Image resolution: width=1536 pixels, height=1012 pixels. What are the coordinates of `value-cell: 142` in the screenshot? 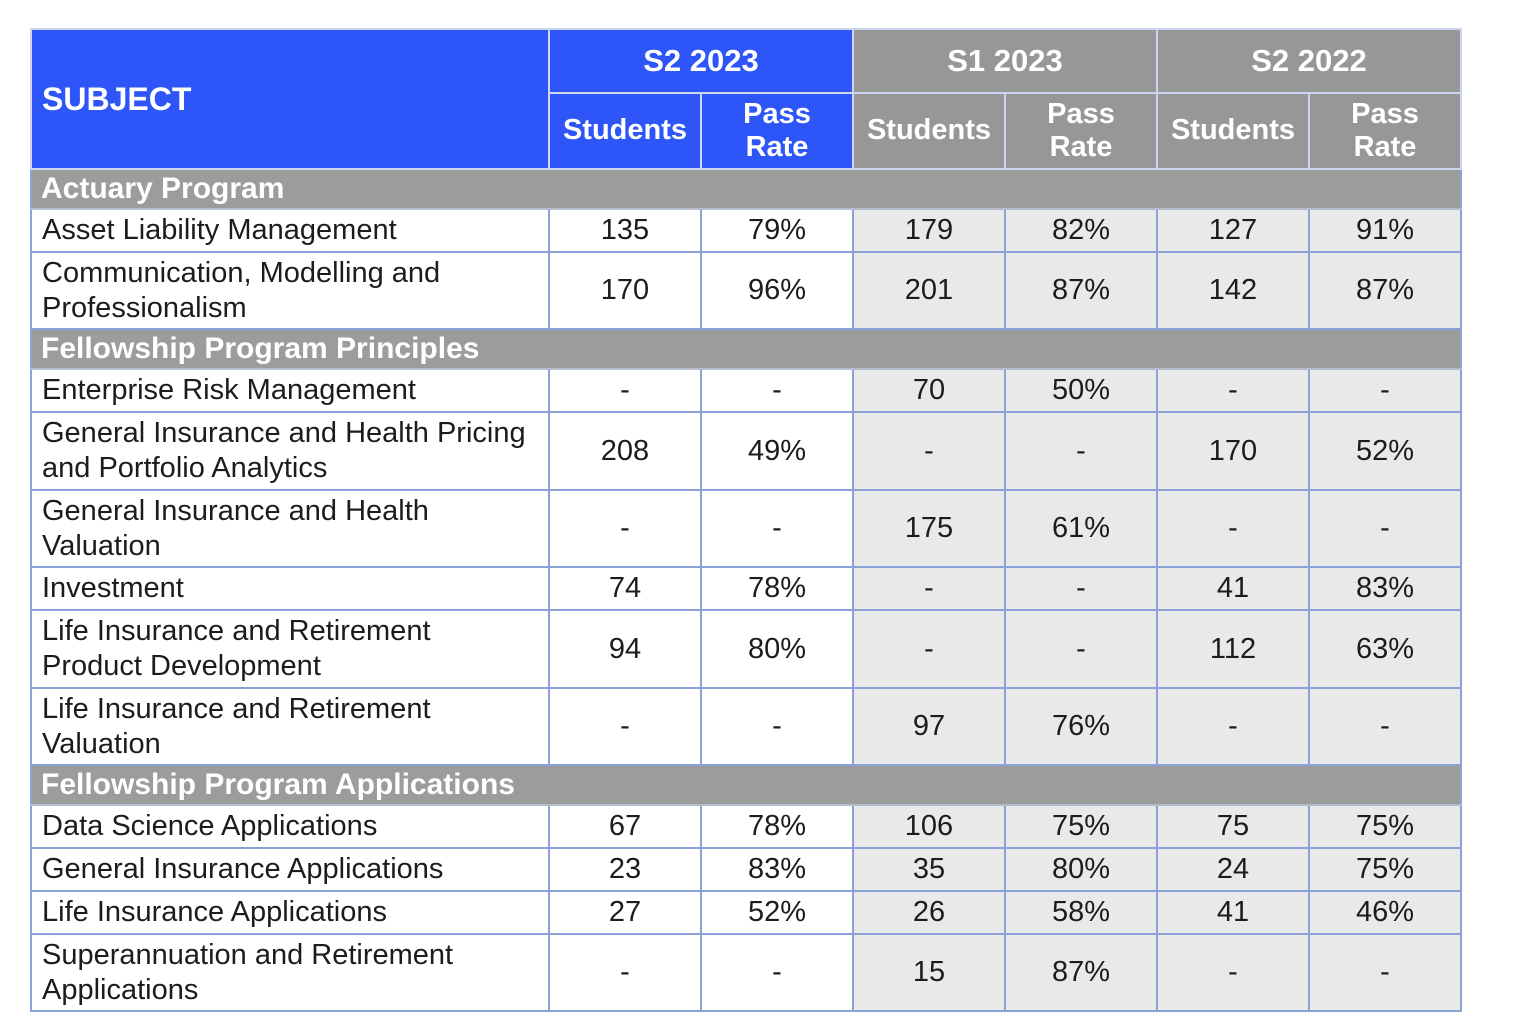 It's located at (1233, 290).